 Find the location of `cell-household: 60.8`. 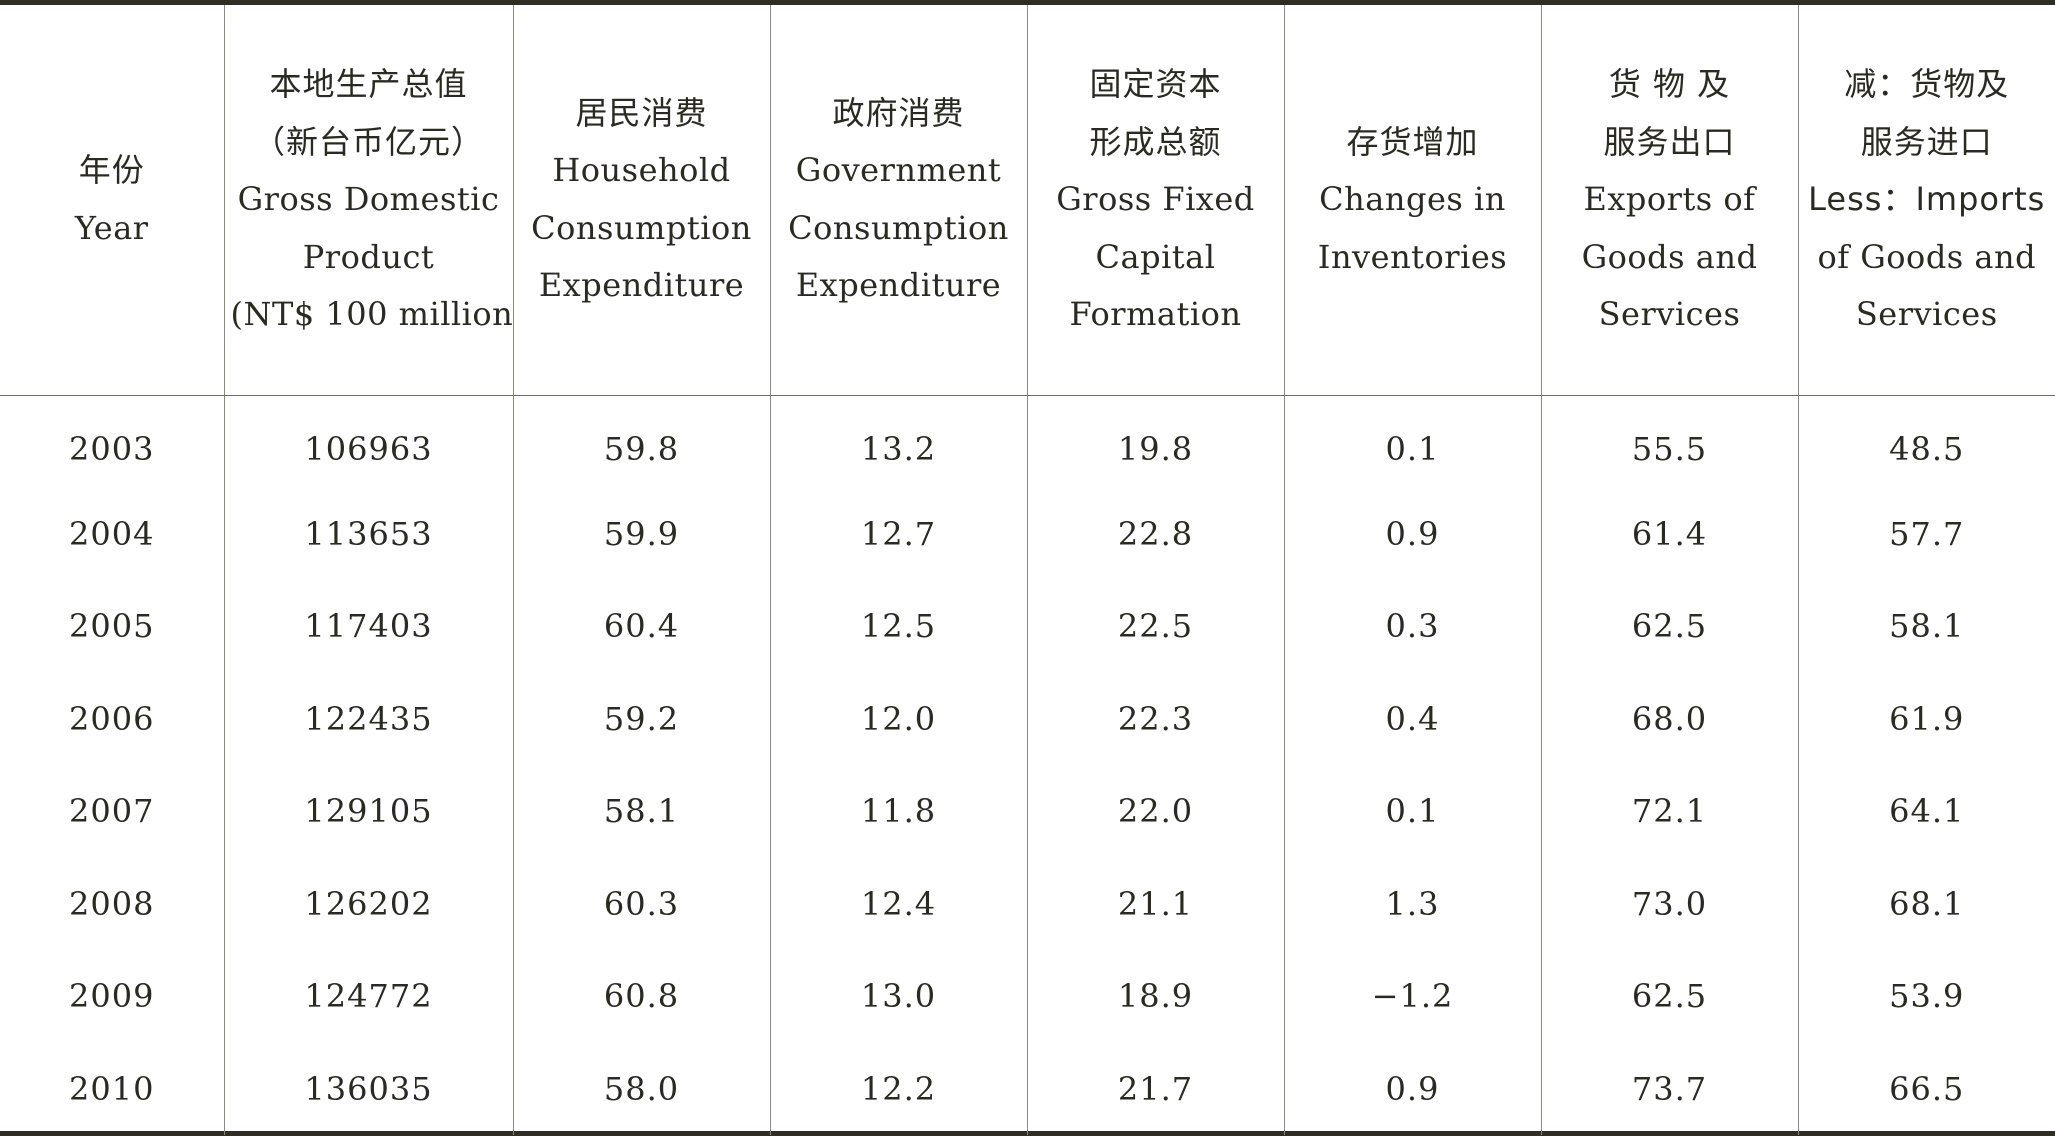

cell-household: 60.8 is located at coordinates (642, 996).